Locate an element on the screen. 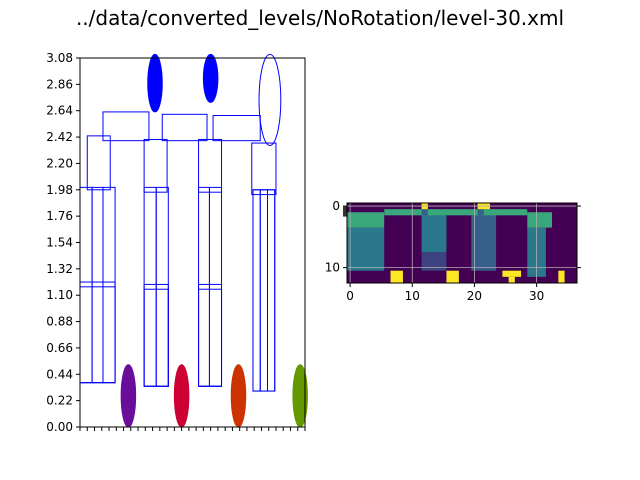  left-ytick-label-13: 2.86 is located at coordinates (59, 84).